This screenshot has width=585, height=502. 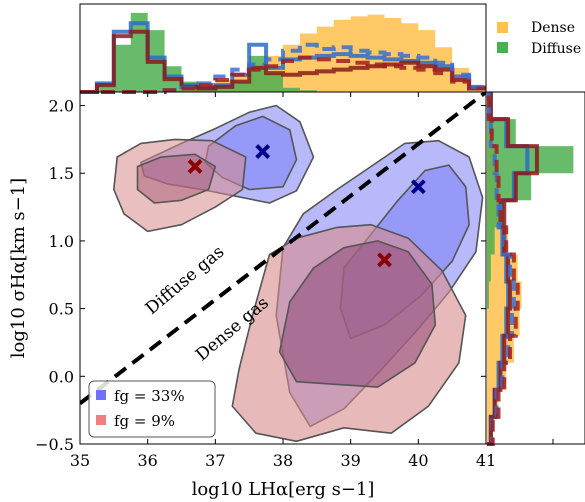 I want to click on right-hist-diffuse, so click(x=530, y=268).